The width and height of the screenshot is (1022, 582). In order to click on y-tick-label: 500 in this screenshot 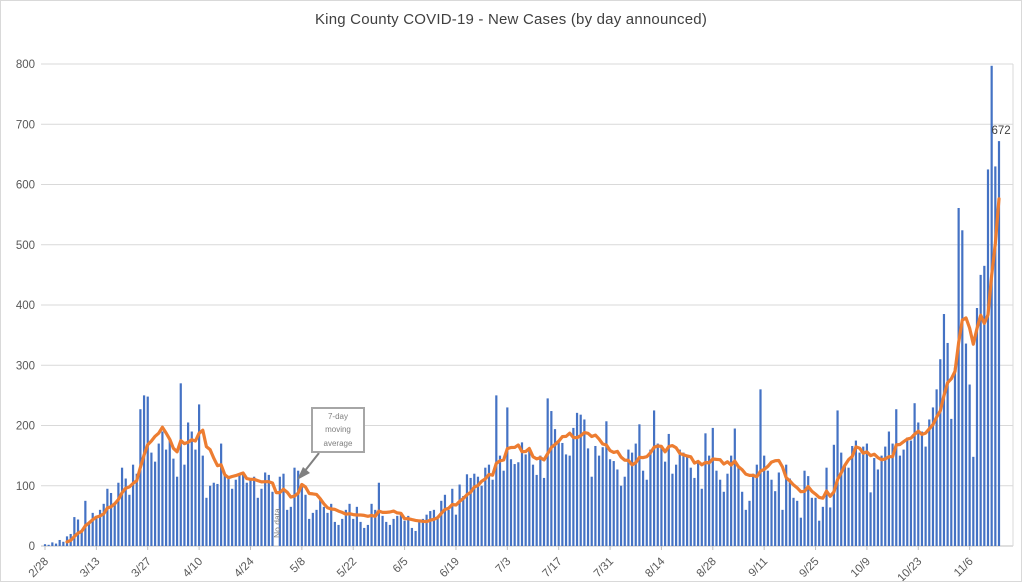, I will do `click(25, 246)`.